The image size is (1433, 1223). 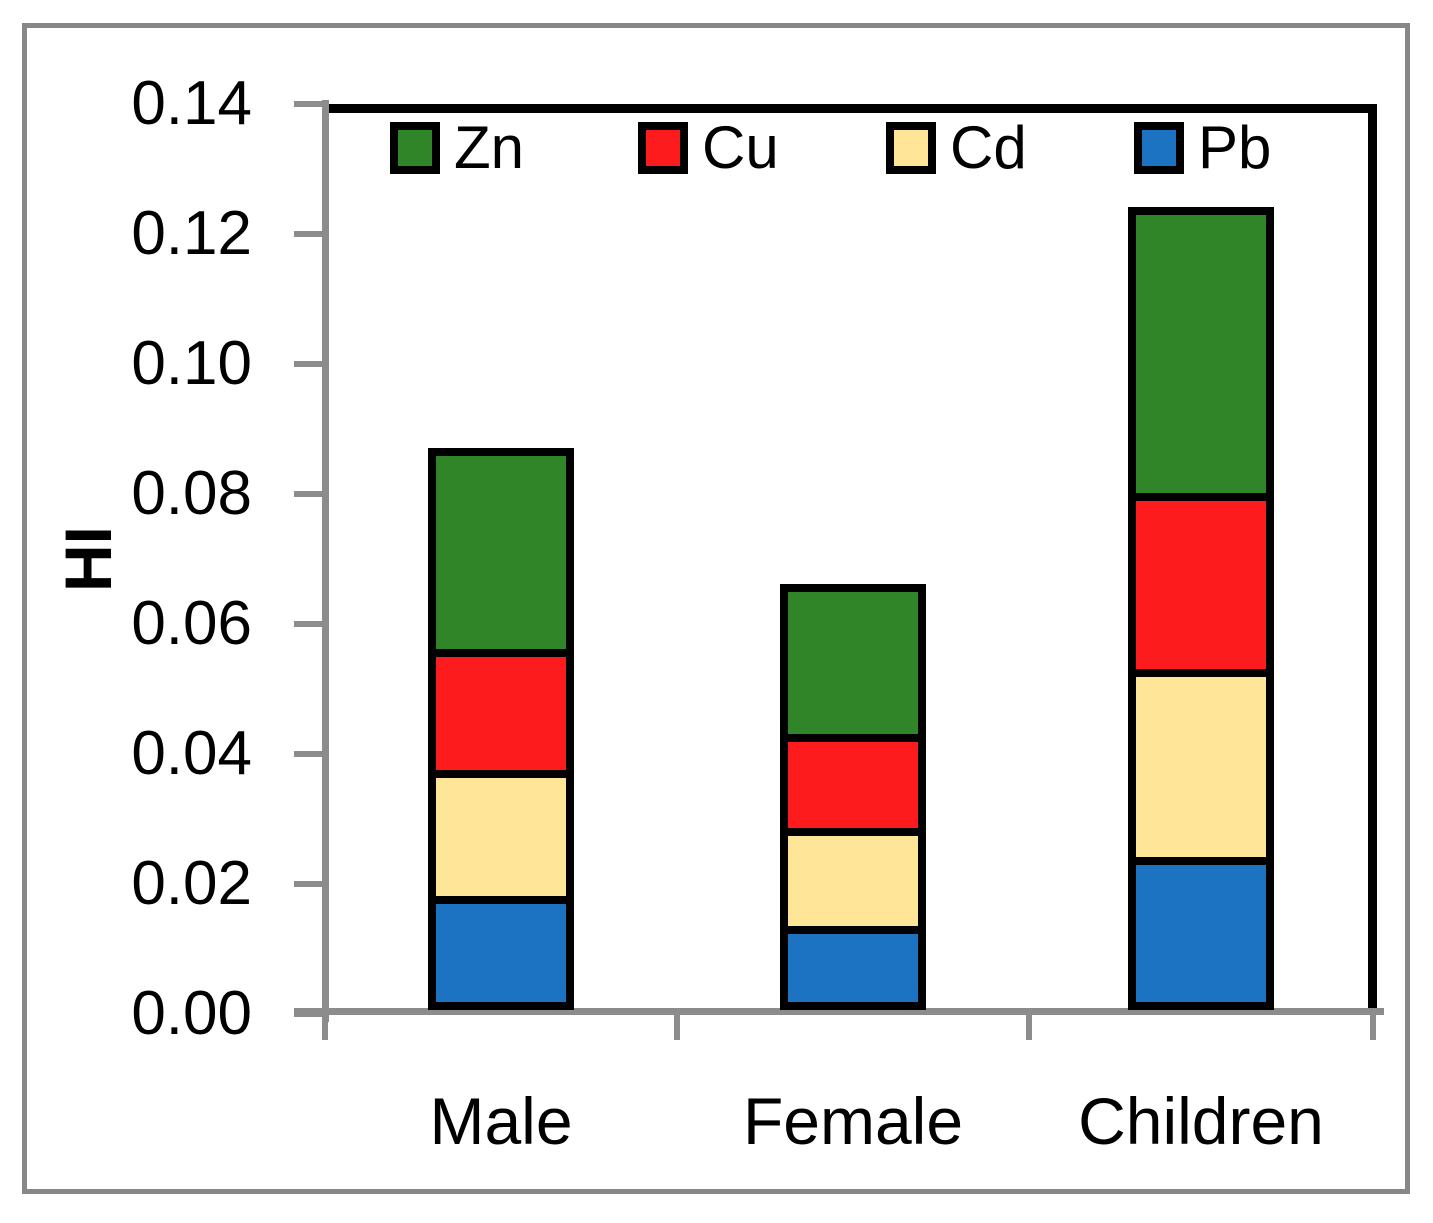 What do you see at coordinates (1201, 350) in the screenshot?
I see `bar-segment-zn-children` at bounding box center [1201, 350].